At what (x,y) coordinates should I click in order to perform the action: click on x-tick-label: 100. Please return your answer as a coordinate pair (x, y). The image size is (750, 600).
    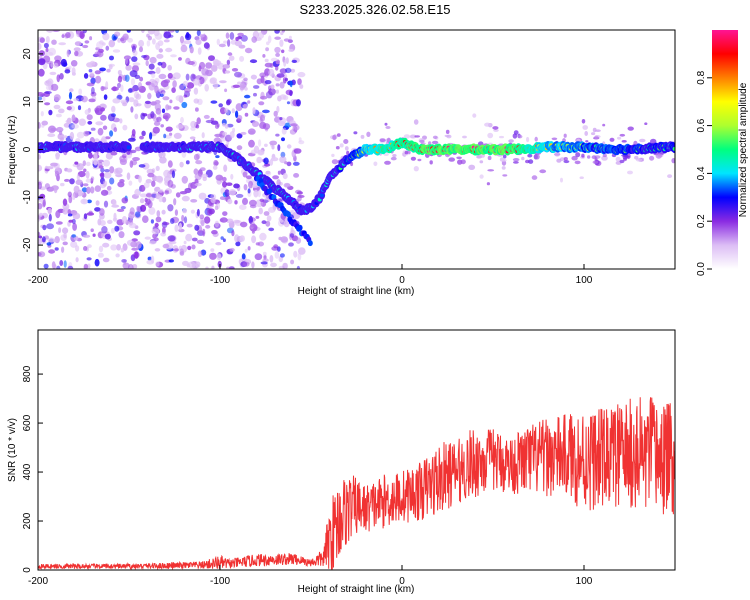
    Looking at the image, I should click on (584, 581).